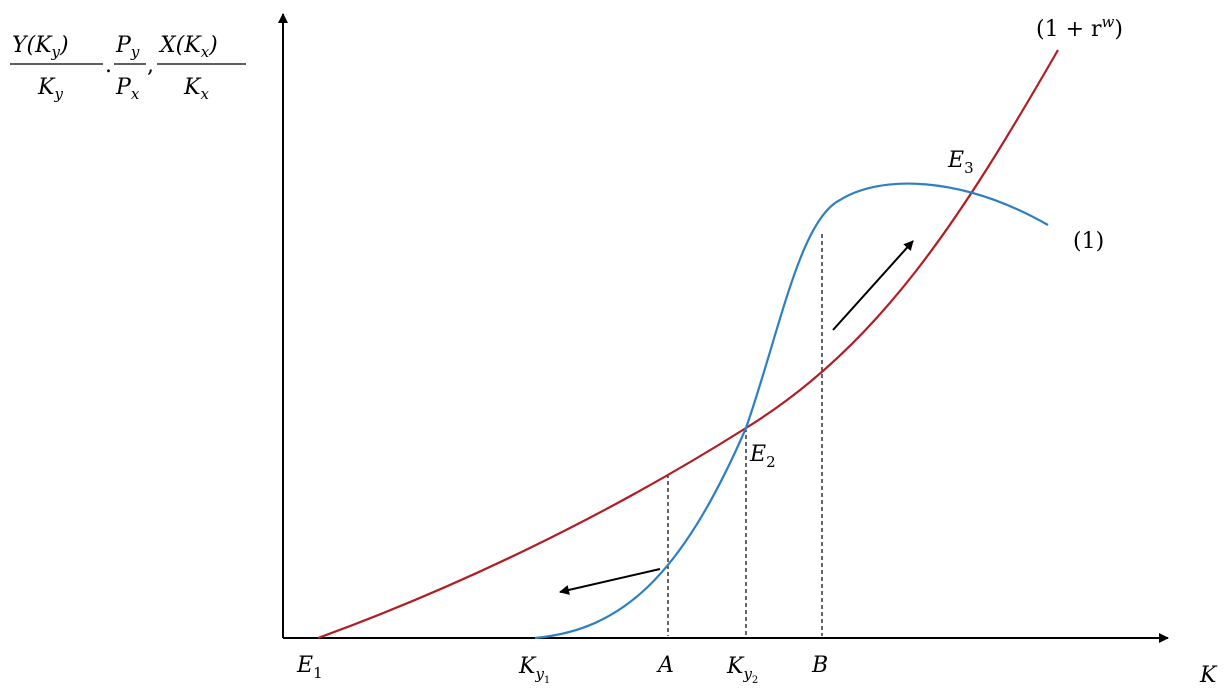 Image resolution: width=1230 pixels, height=692 pixels. What do you see at coordinates (40, 47) in the screenshot?
I see `svg-text: Y(Ky)` at bounding box center [40, 47].